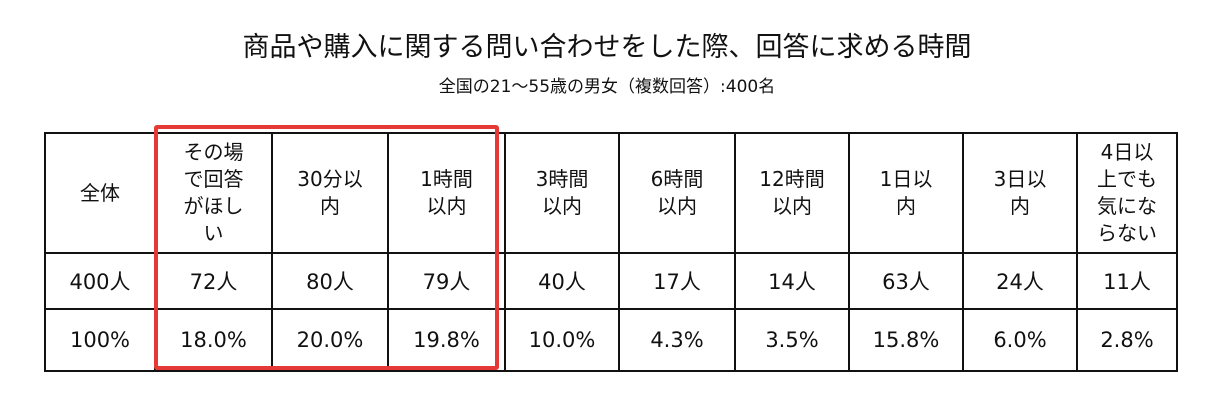 The image size is (1214, 408). What do you see at coordinates (1020, 179) in the screenshot?
I see `header-line: 3日以` at bounding box center [1020, 179].